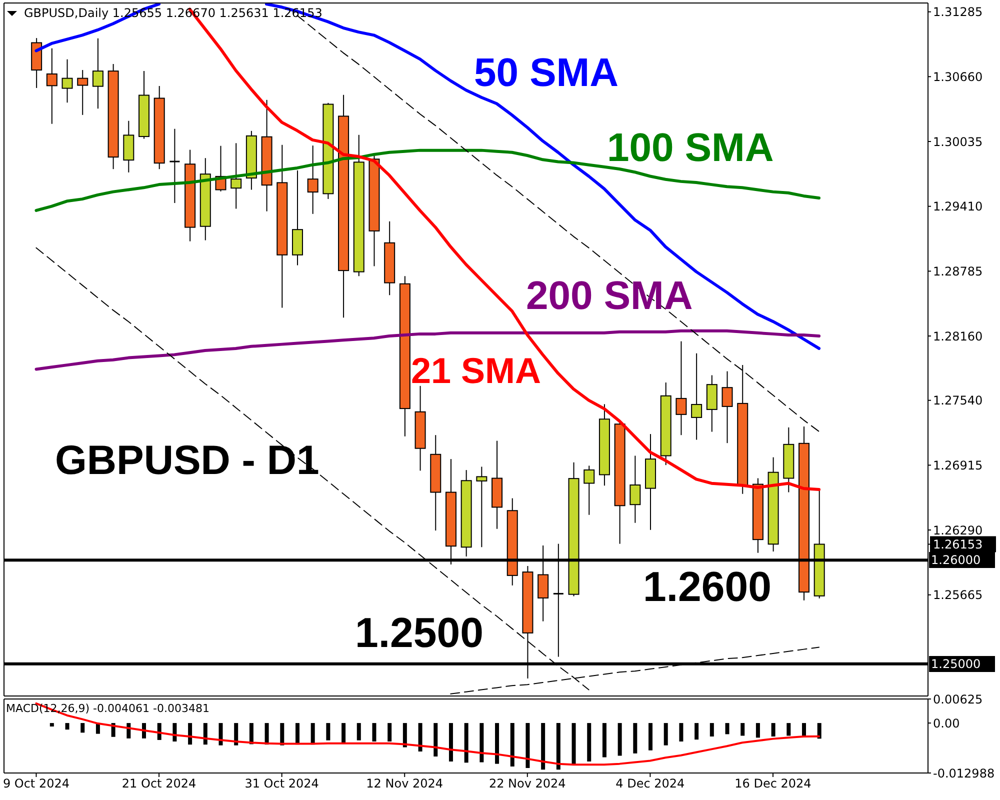 The height and width of the screenshot is (800, 1000). What do you see at coordinates (958, 141) in the screenshot?
I see `y-tick-label: 1.30035` at bounding box center [958, 141].